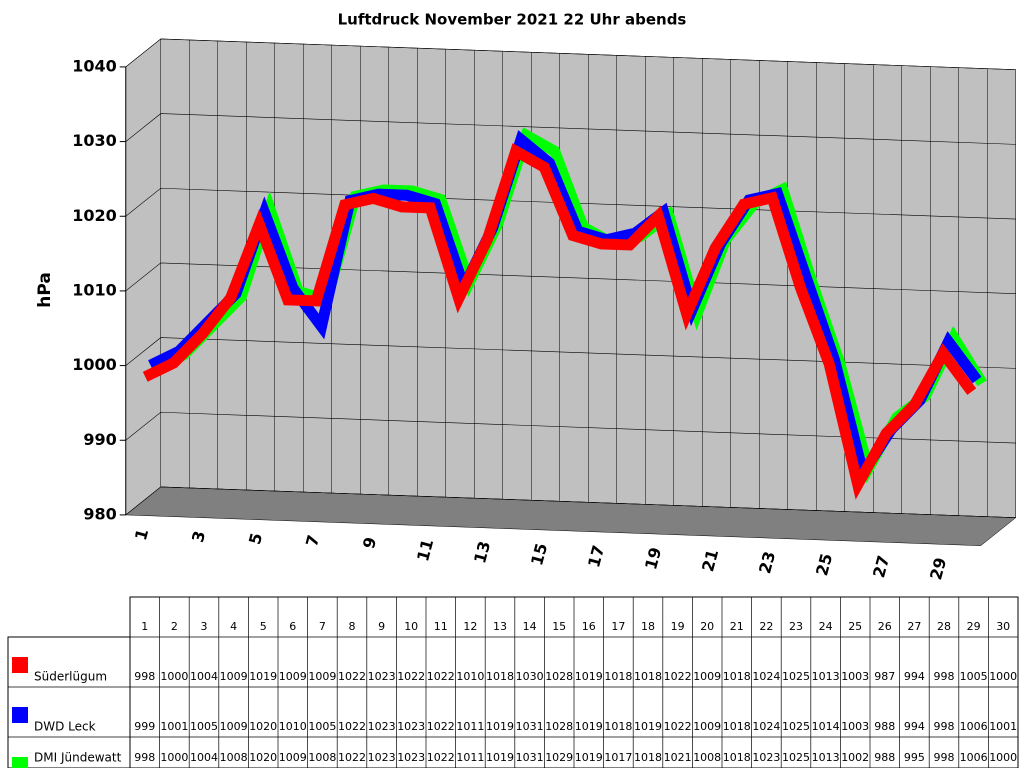  Describe the element at coordinates (678, 626) in the screenshot. I see `table-header: 19` at that location.